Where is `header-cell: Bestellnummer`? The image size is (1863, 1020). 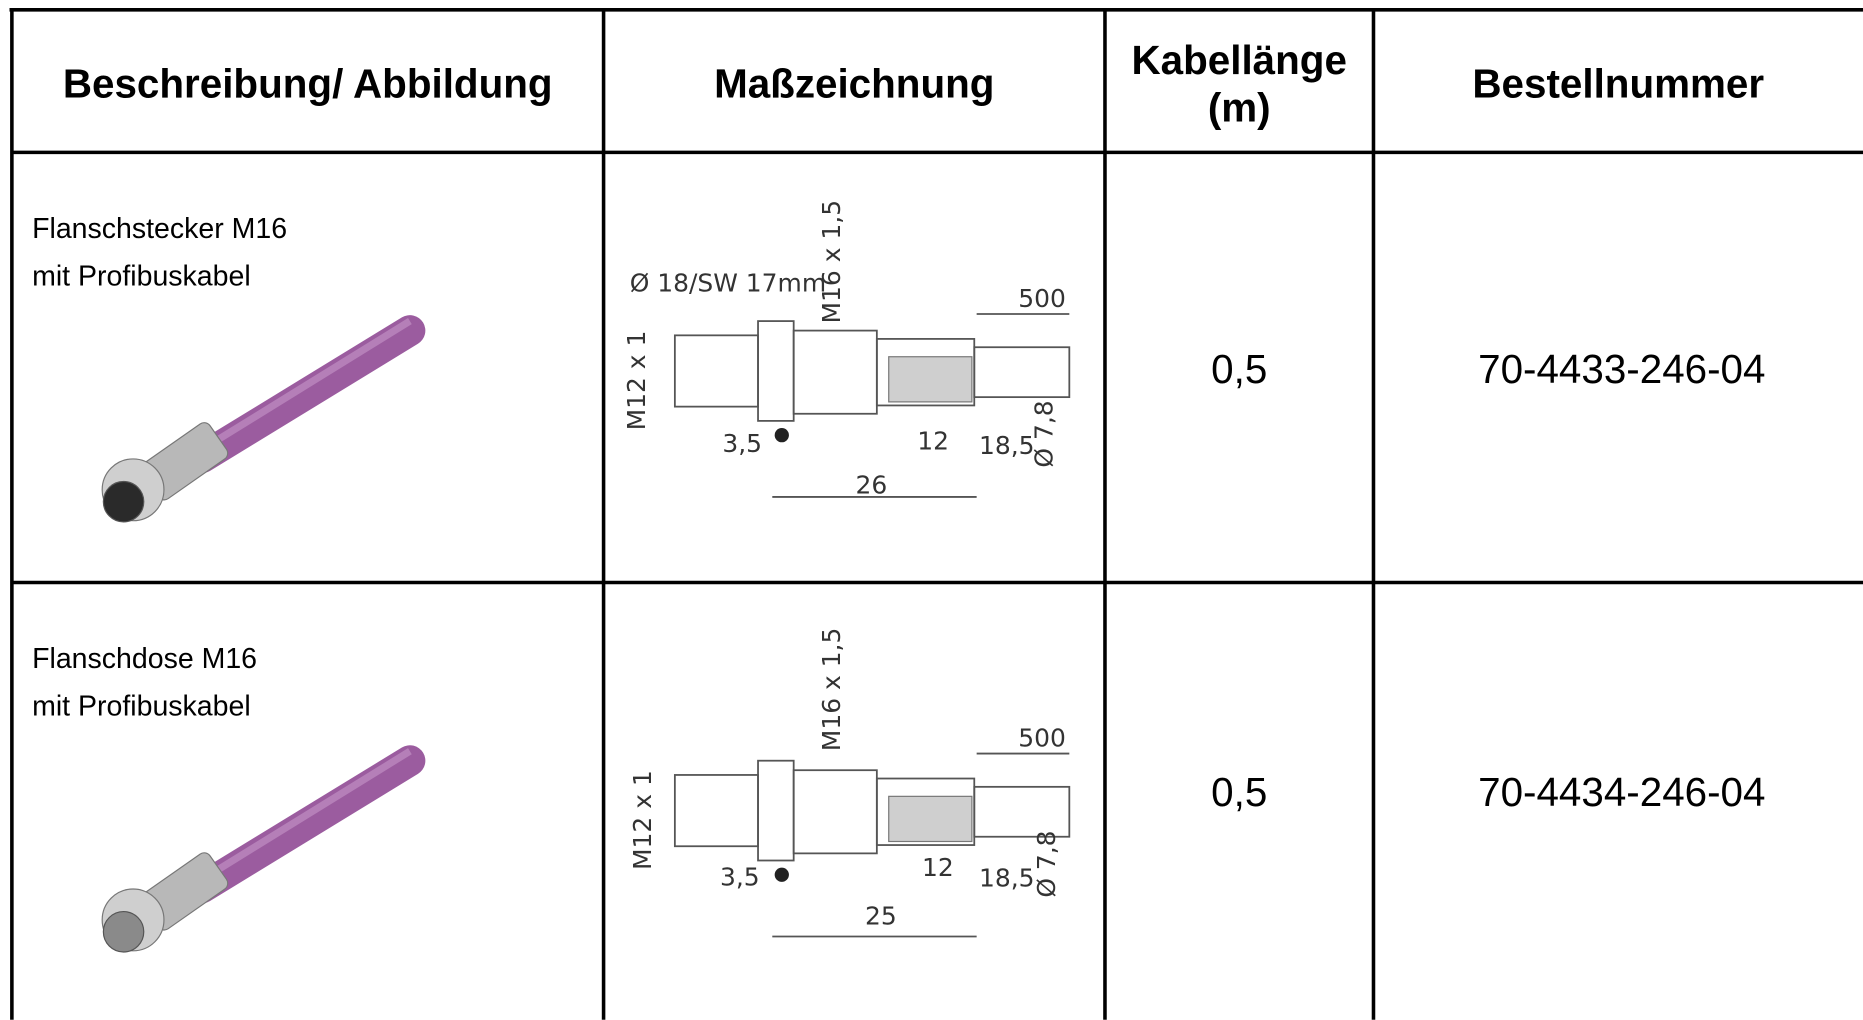
header-cell: Bestellnummer is located at coordinates (1618, 84).